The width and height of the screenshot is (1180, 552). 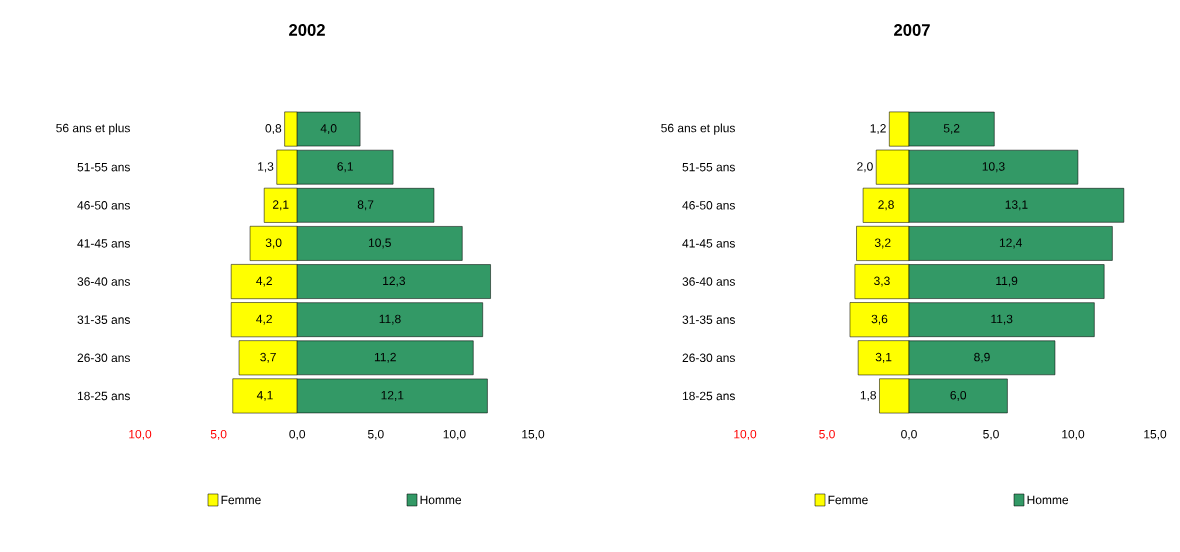 I want to click on data-label: 1,3, so click(x=266, y=167).